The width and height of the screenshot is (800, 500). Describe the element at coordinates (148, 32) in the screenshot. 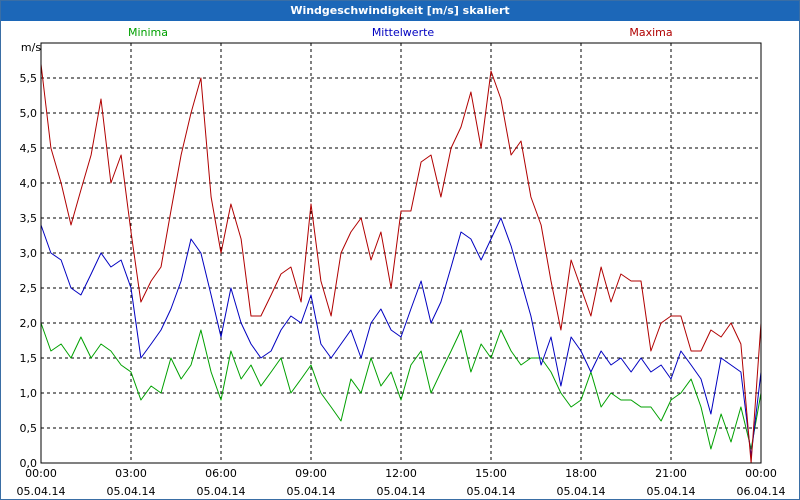

I see `legend-minima: Minima` at that location.